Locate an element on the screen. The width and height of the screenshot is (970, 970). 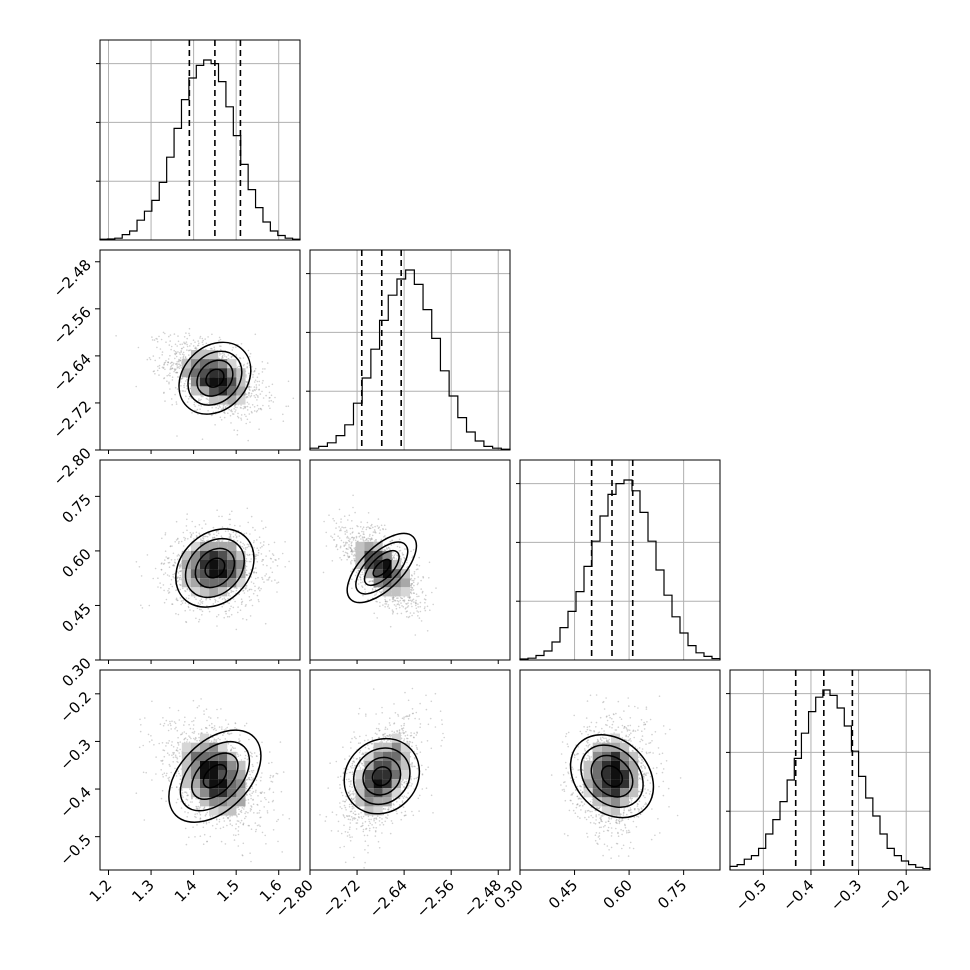
xtick-label-3-3: −0.2 is located at coordinates (894, 895).